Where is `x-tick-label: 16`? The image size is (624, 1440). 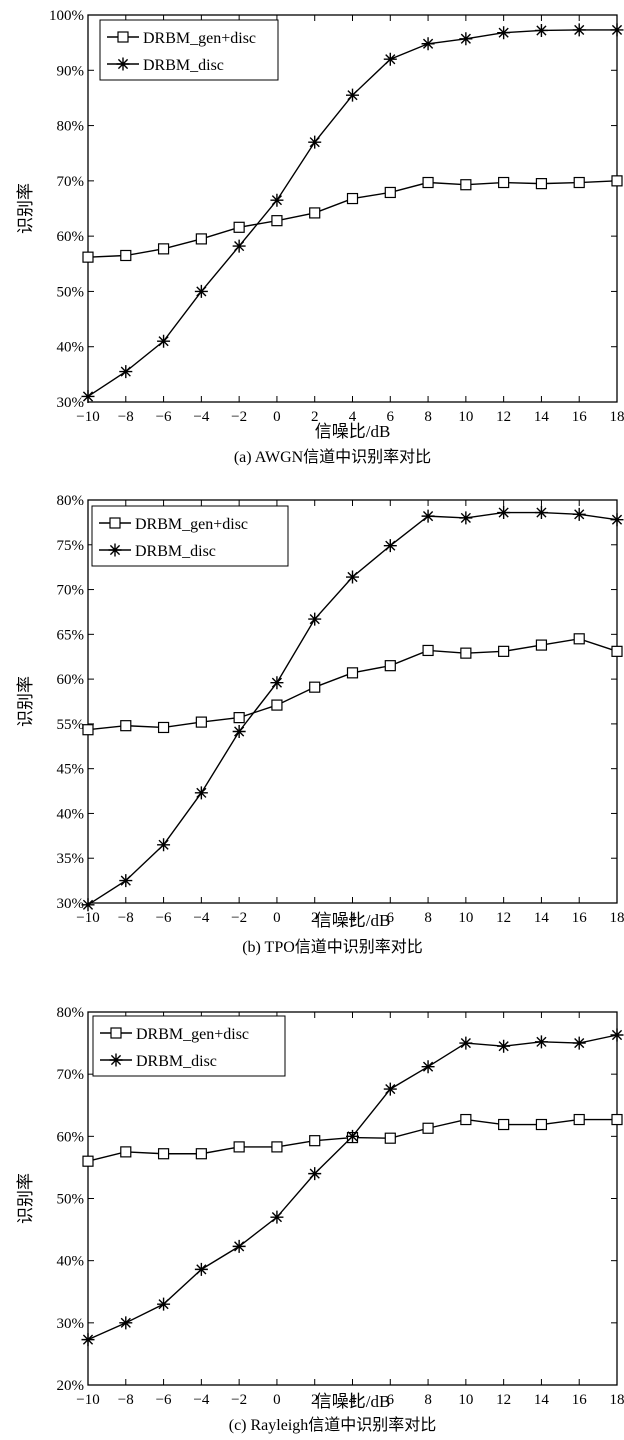 x-tick-label: 16 is located at coordinates (580, 417).